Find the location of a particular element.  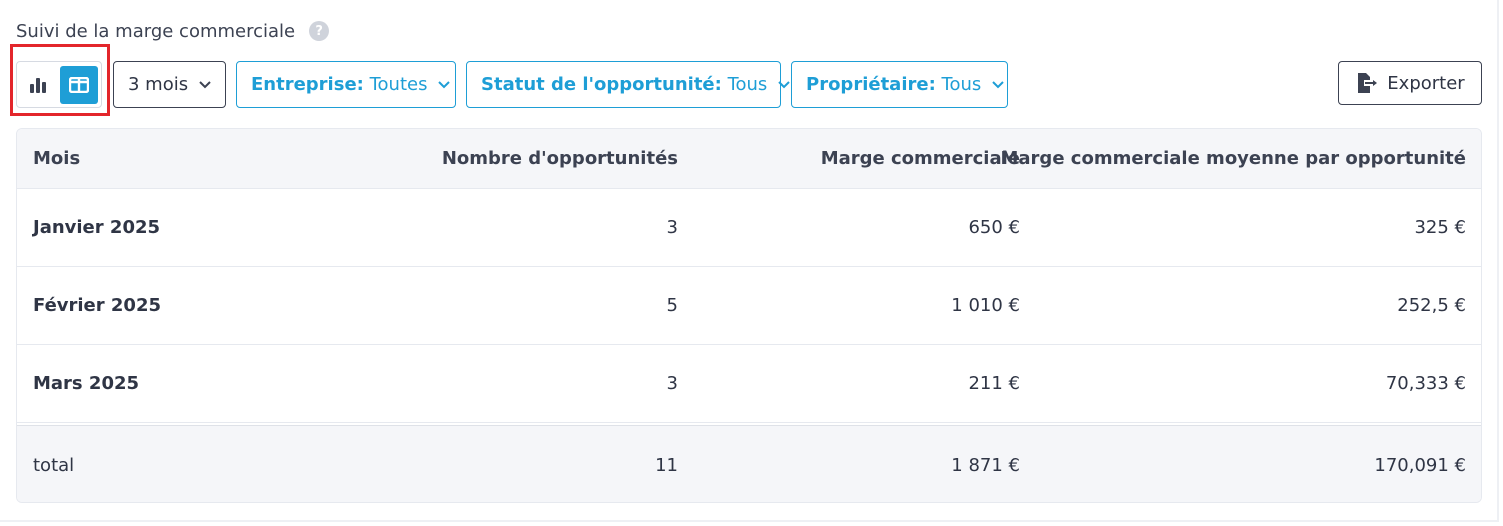

total-label: total is located at coordinates (54, 465).